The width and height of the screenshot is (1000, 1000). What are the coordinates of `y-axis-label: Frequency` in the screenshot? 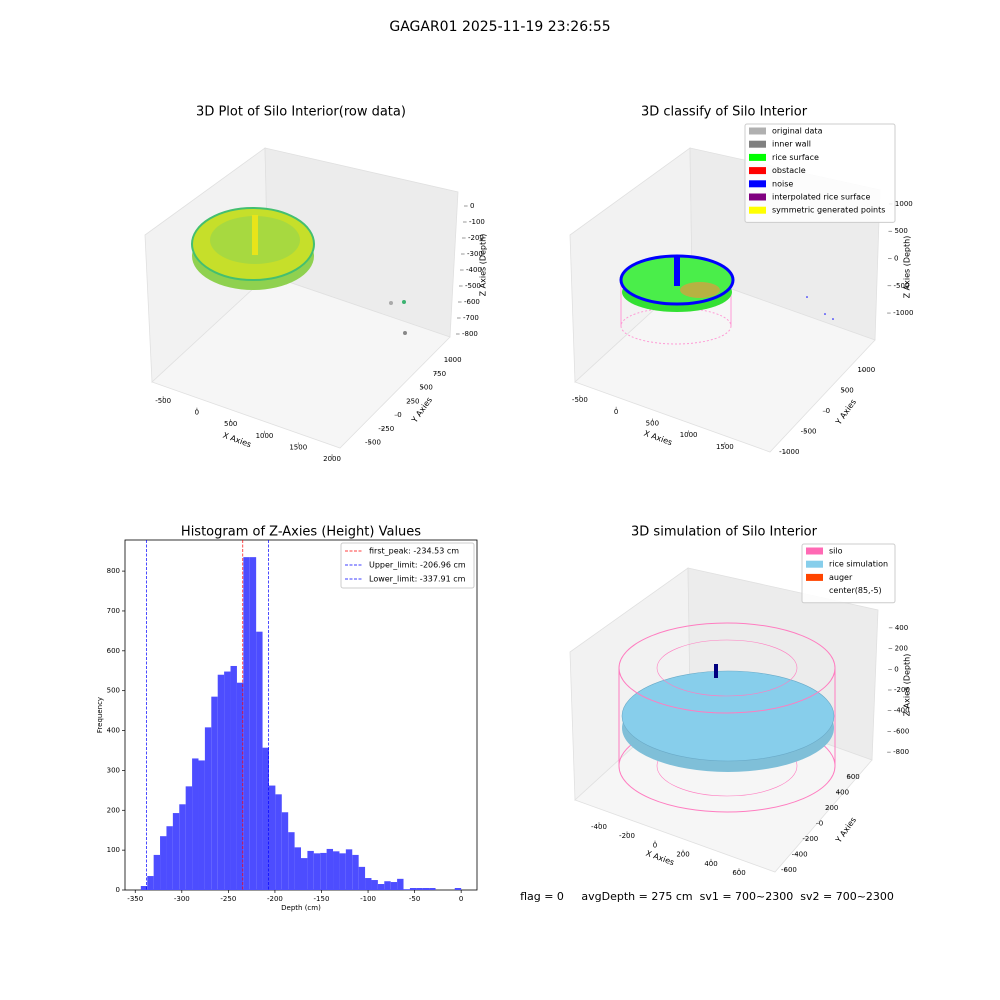 It's located at (100, 715).